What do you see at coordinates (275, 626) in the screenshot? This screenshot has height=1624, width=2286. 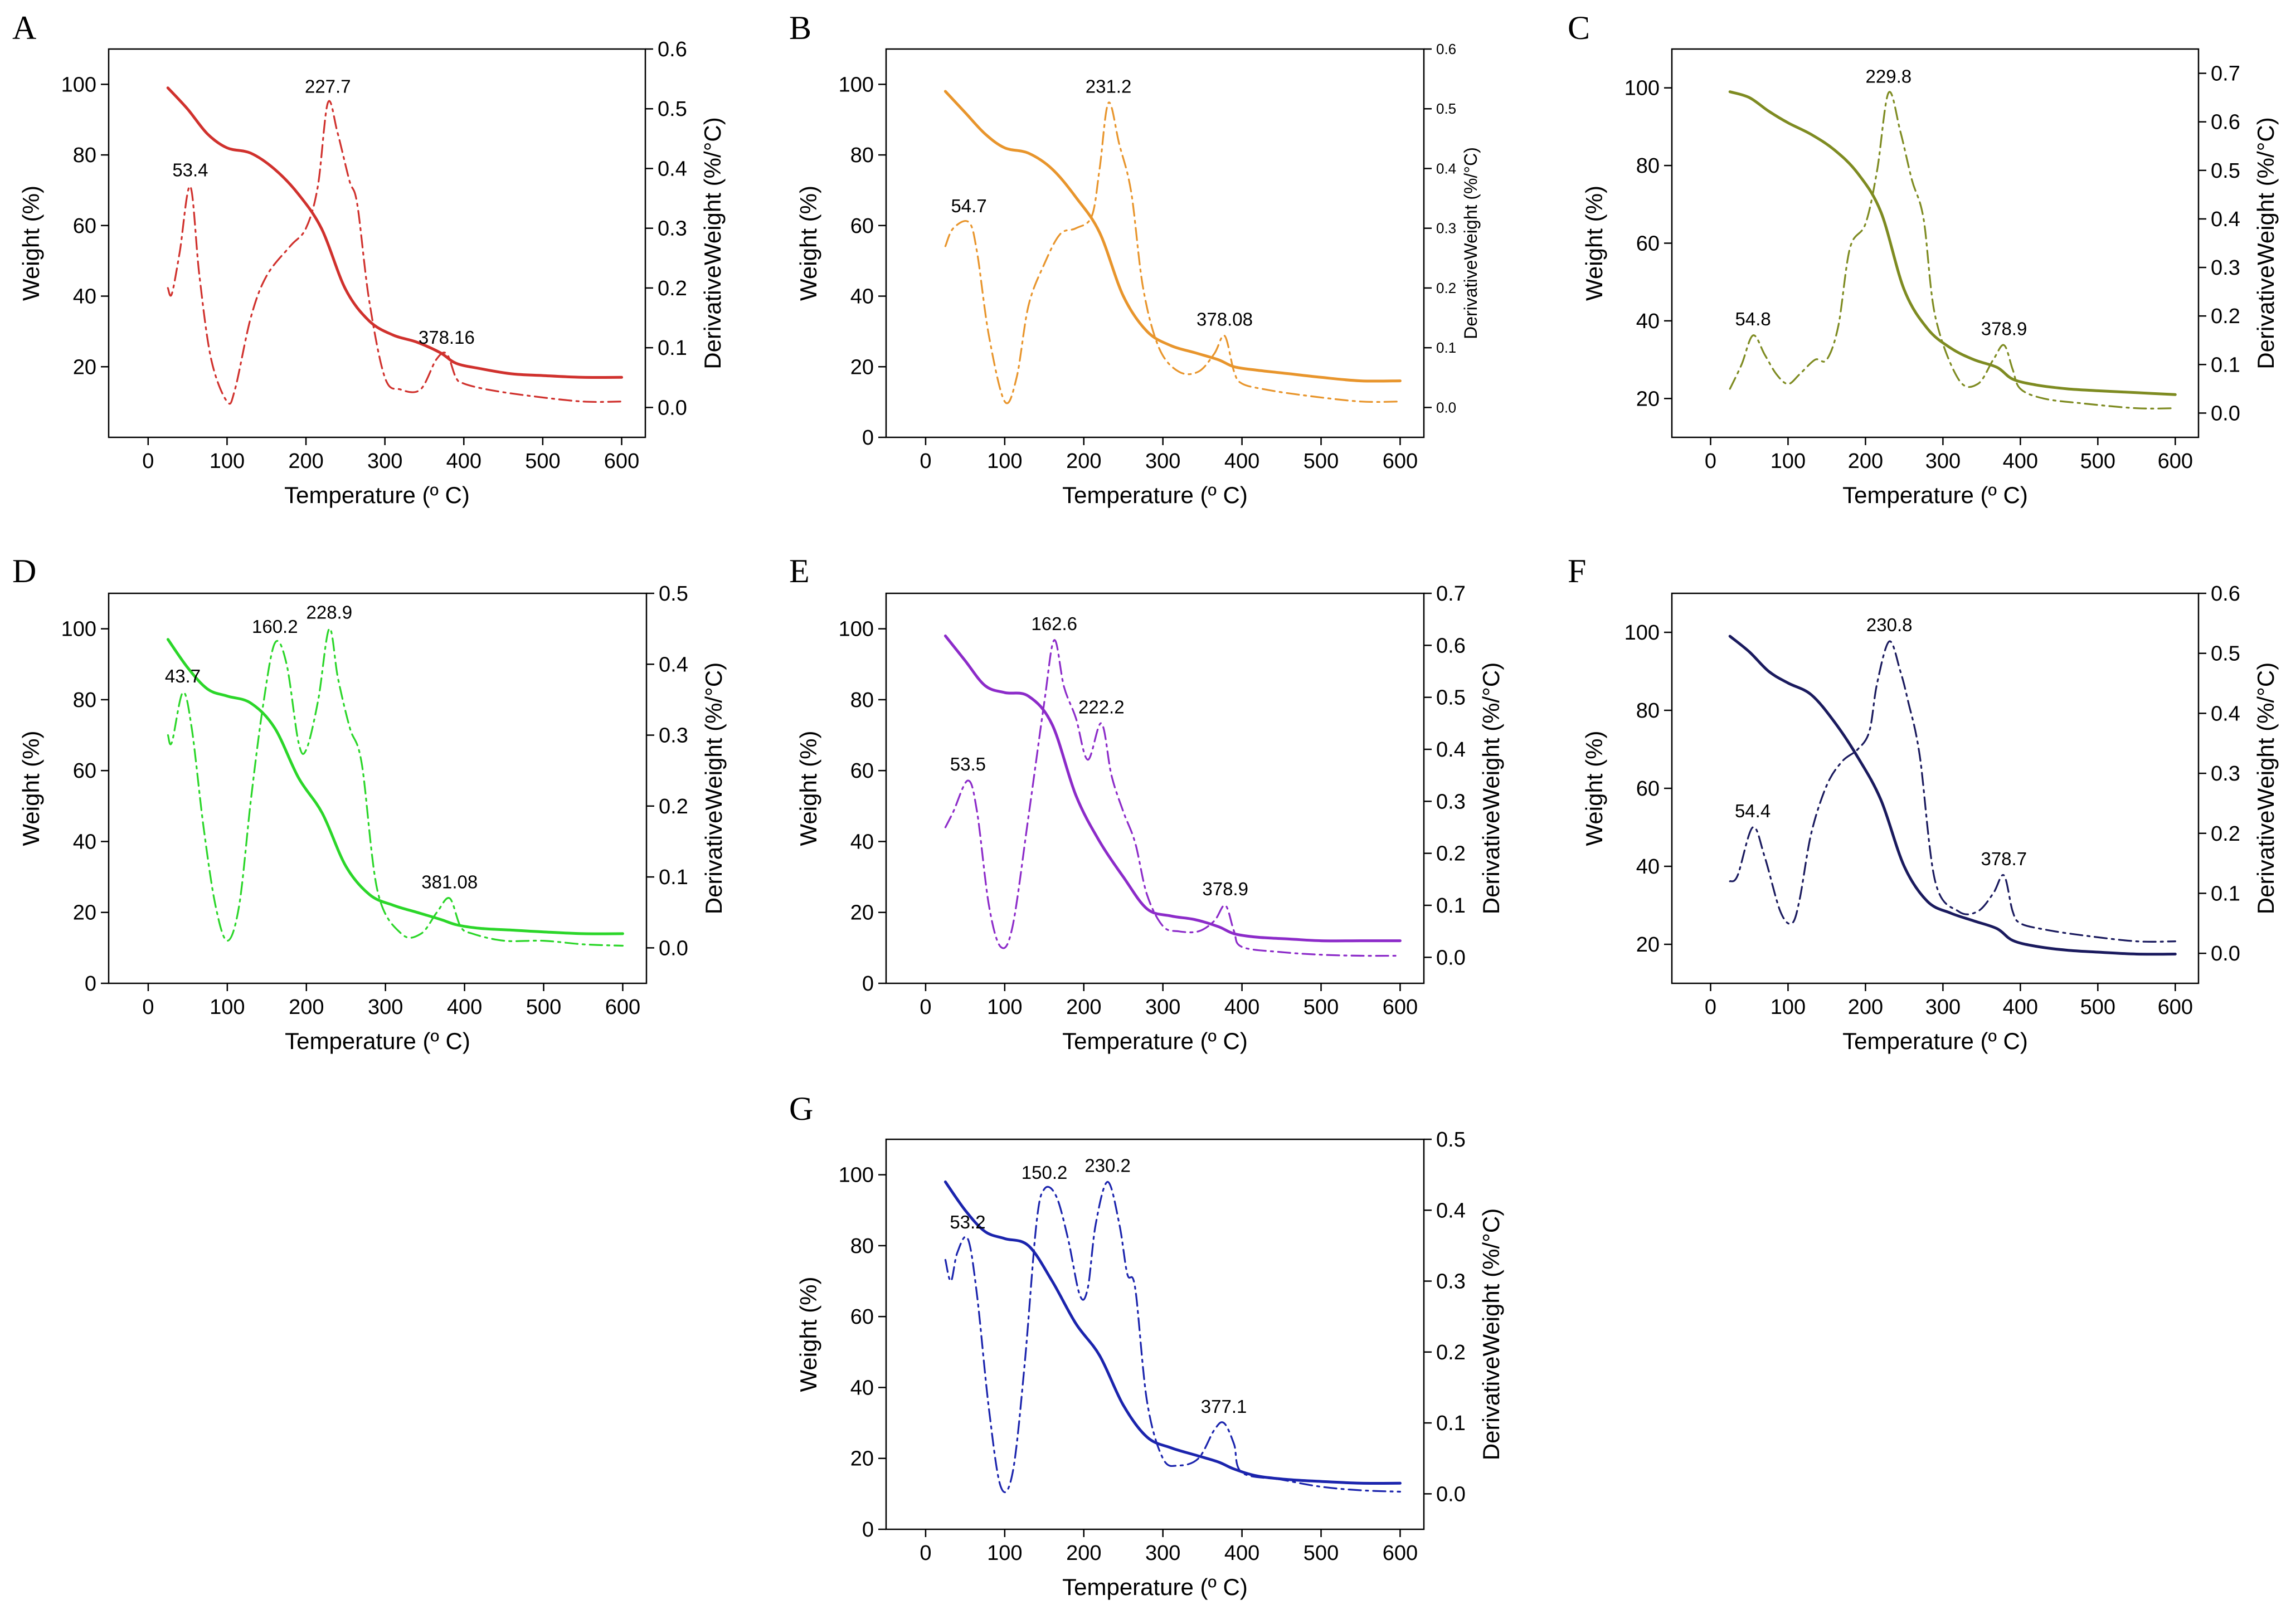 I see `peak-annotation: 160.2` at bounding box center [275, 626].